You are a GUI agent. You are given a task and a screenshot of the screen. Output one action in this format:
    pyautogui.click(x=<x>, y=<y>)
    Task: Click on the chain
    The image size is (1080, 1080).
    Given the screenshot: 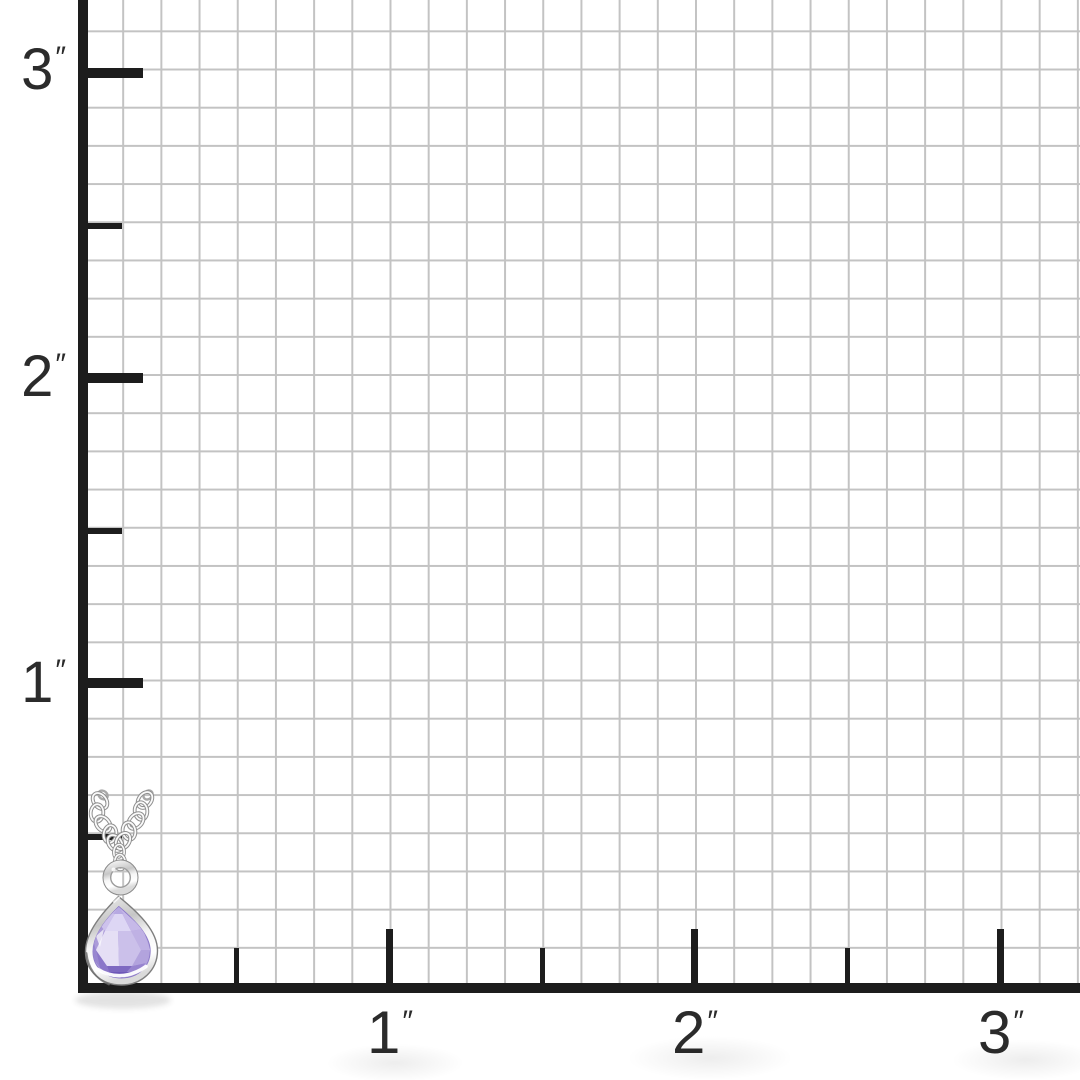 What is the action you would take?
    pyautogui.click(x=121, y=830)
    